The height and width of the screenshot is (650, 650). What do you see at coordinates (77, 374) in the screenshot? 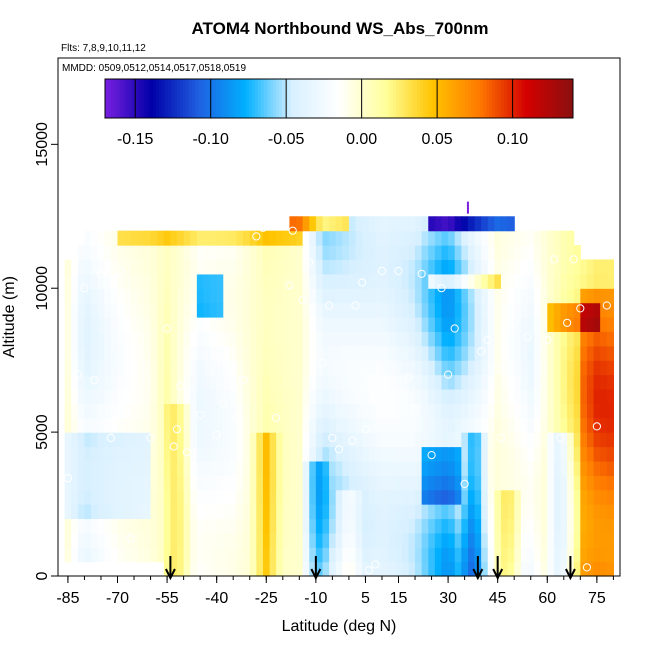
I see `flight-point` at bounding box center [77, 374].